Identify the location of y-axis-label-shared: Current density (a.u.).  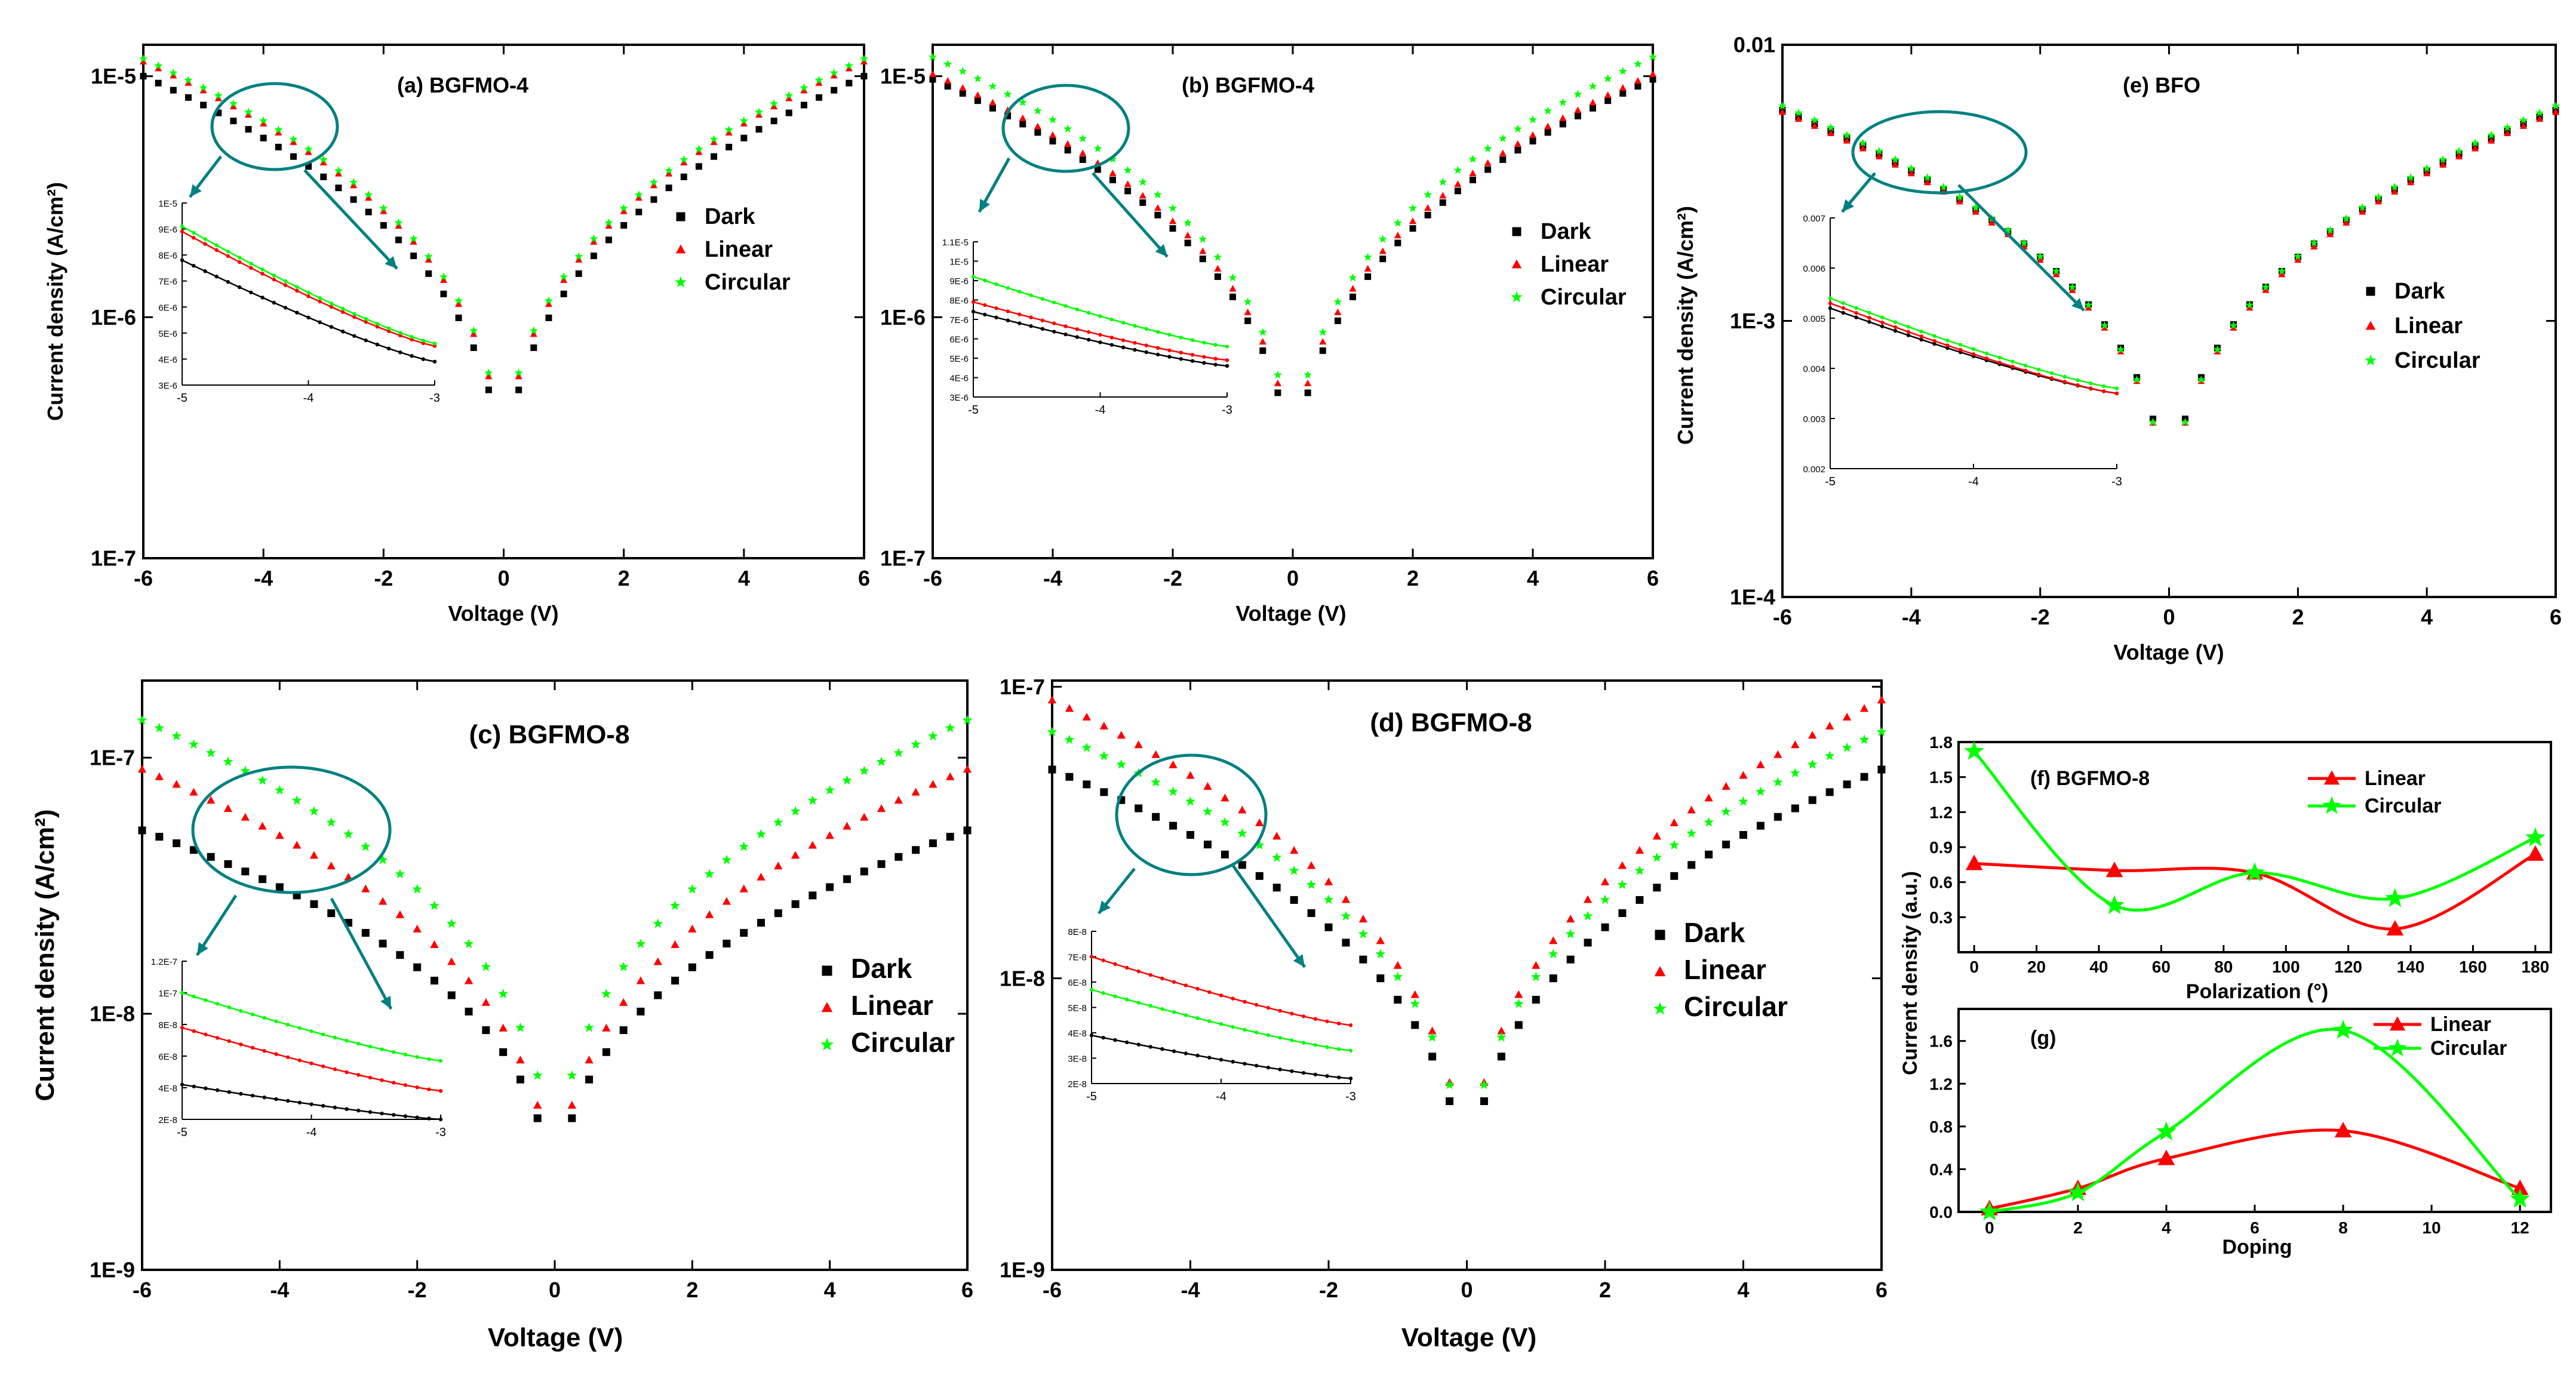
(1910, 973).